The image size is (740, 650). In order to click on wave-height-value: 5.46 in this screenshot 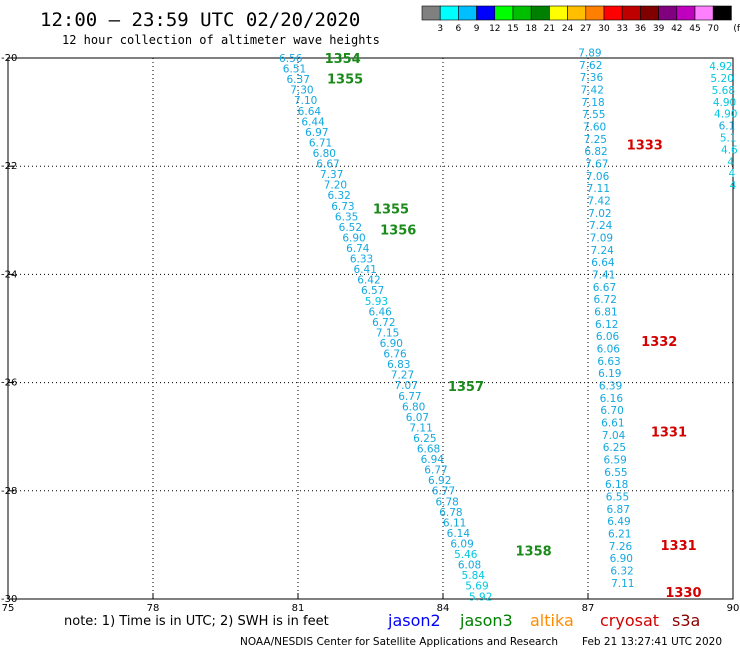, I will do `click(466, 555)`.